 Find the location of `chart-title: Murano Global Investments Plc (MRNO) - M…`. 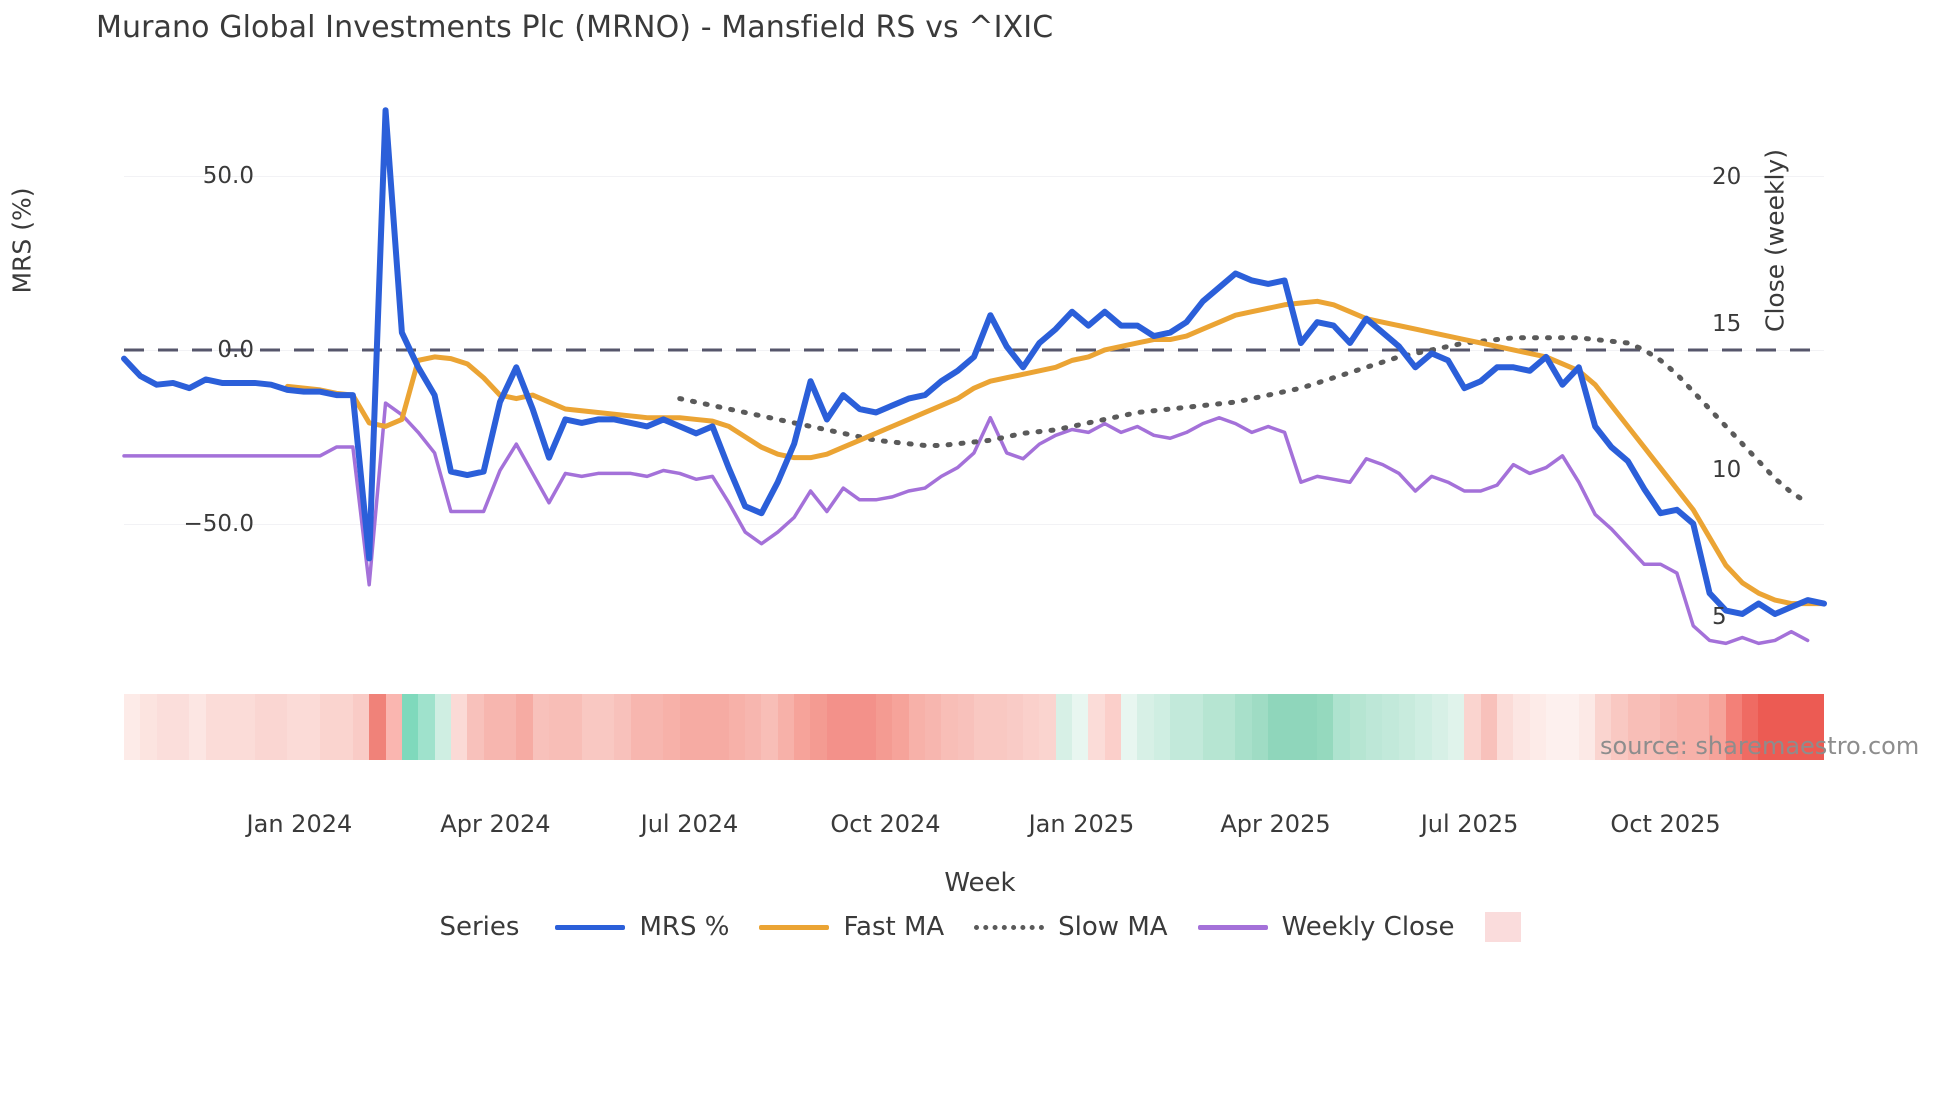

chart-title: Murano Global Investments Plc (MRNO) - M… is located at coordinates (575, 27).